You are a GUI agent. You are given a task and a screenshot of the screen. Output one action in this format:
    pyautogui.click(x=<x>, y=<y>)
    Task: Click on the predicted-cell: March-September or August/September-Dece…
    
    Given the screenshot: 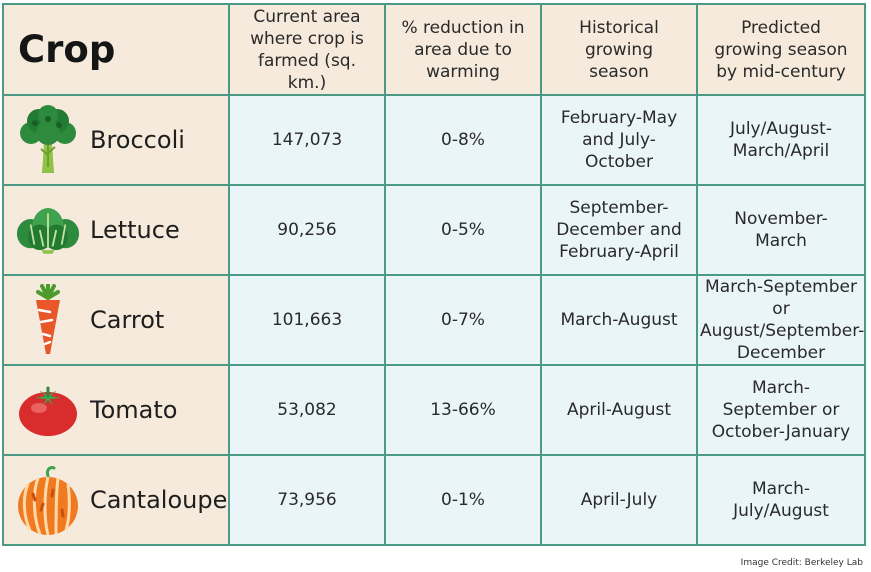 What is the action you would take?
    pyautogui.click(x=781, y=320)
    